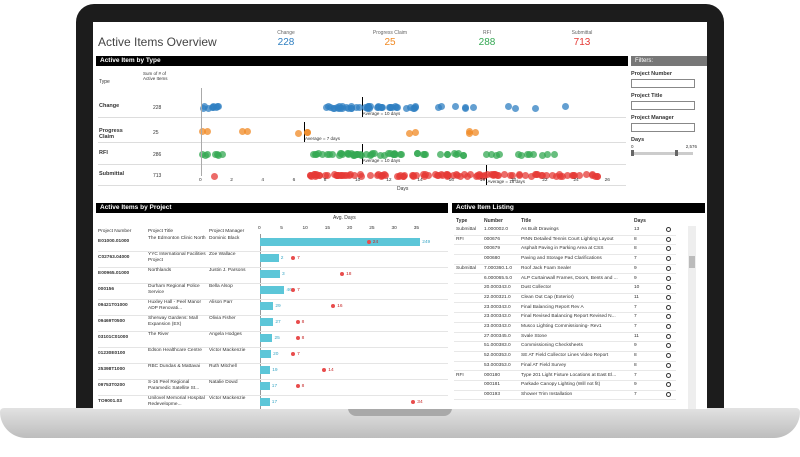 Image resolution: width=800 pixels, height=457 pixels. I want to click on kpi-change: Change 228, so click(286, 39).